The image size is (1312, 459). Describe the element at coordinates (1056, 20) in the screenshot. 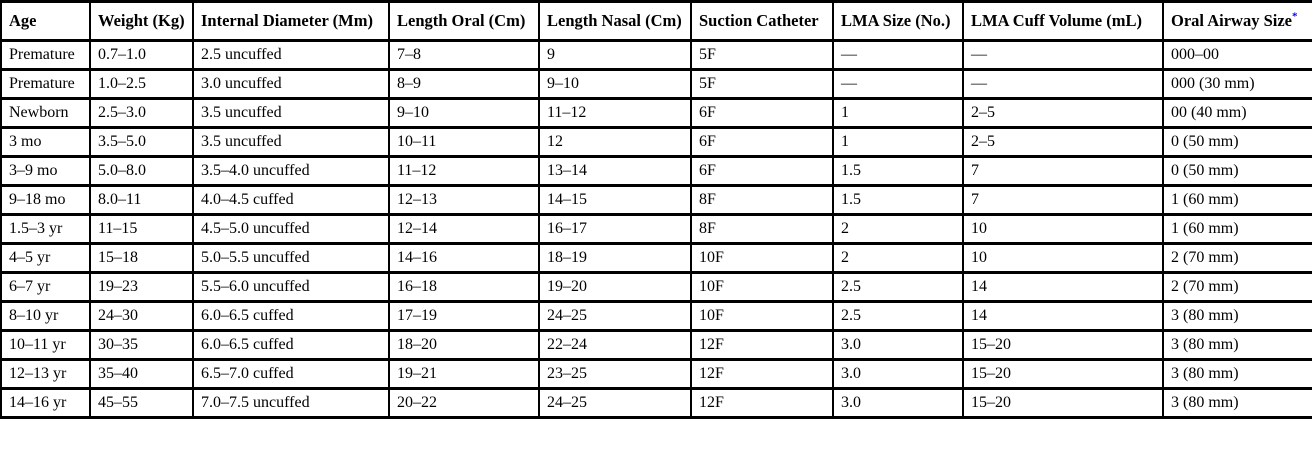

I see `column-header-label: LMA Cuff Volume (mL)` at that location.